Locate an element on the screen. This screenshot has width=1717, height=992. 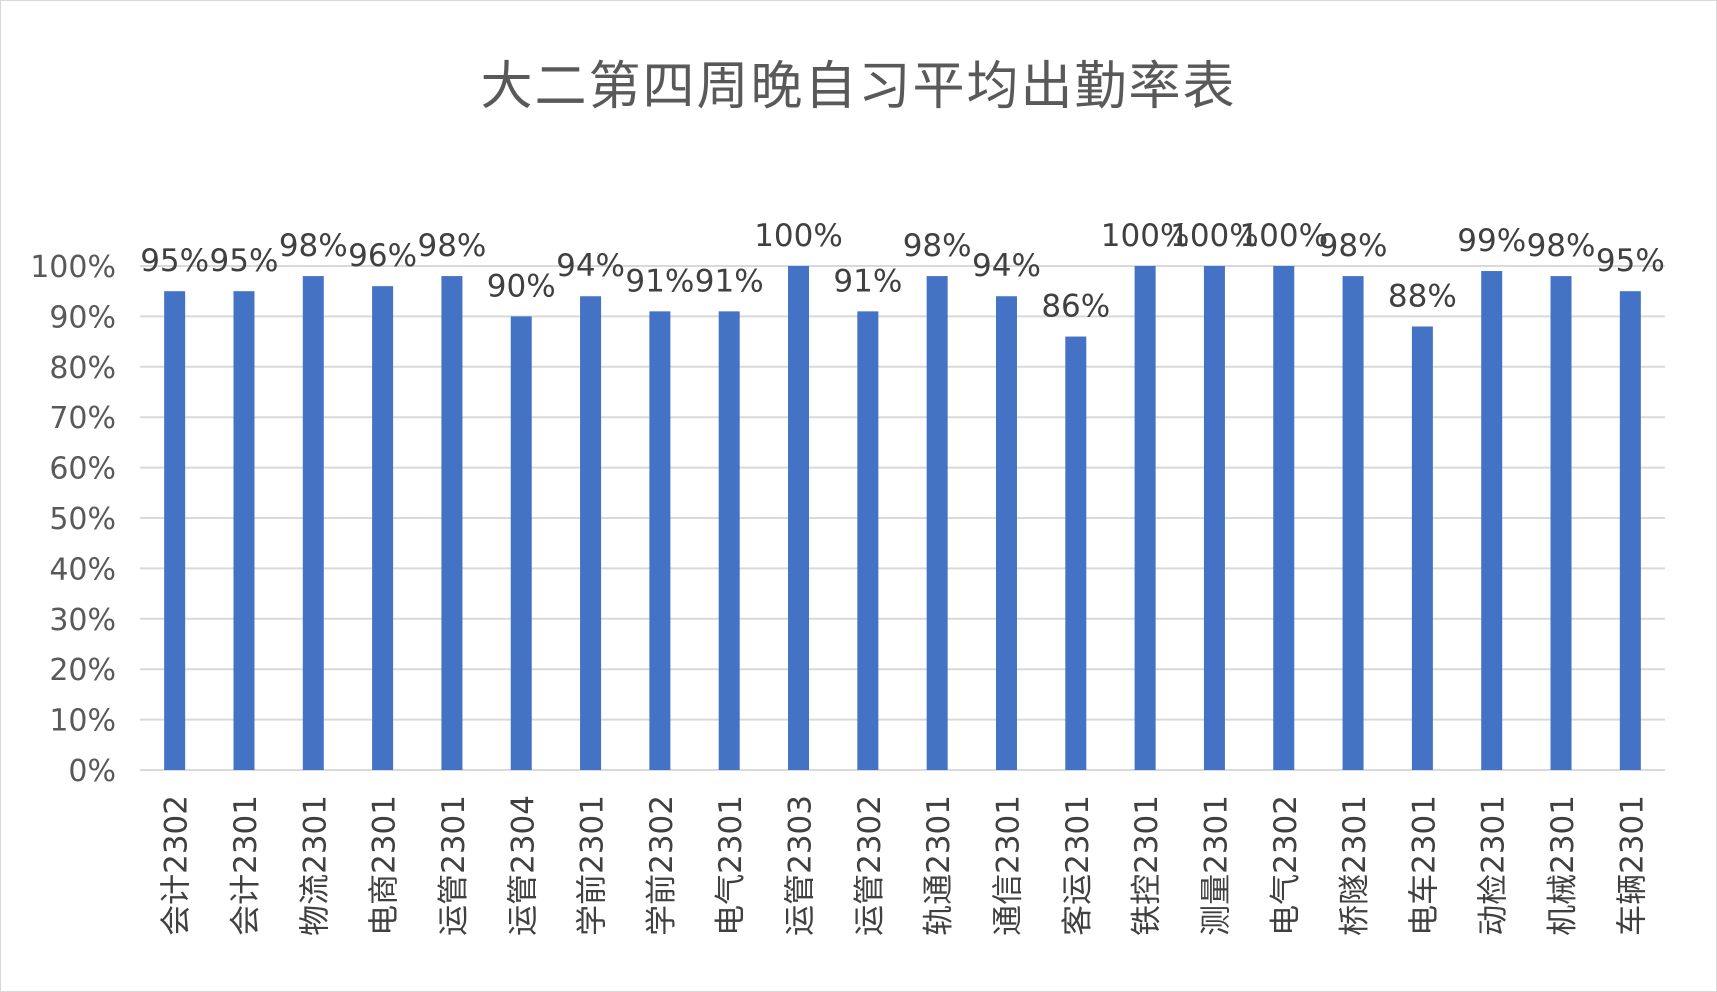
category-label: 通信2301 is located at coordinates (1008, 865).